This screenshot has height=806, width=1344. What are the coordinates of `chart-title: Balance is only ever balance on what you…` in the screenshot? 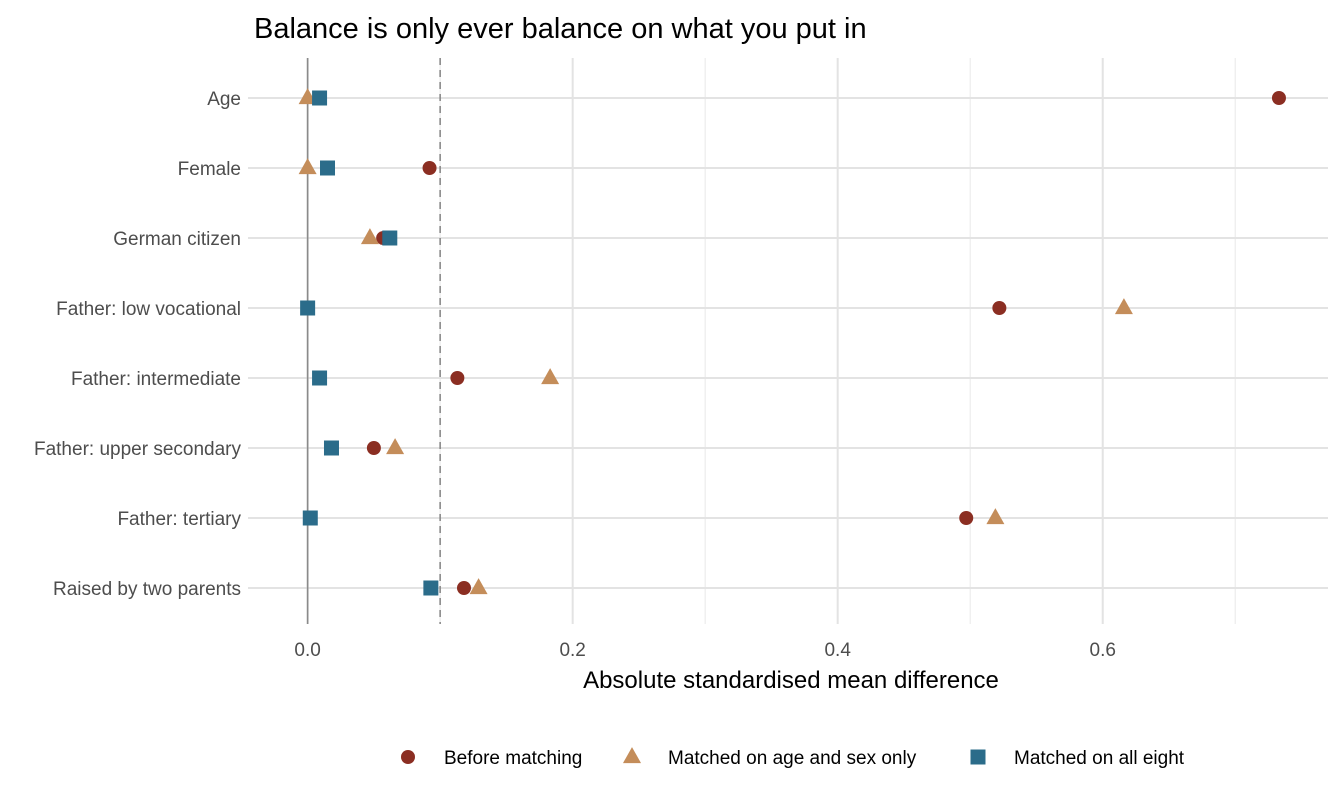 It's located at (560, 29).